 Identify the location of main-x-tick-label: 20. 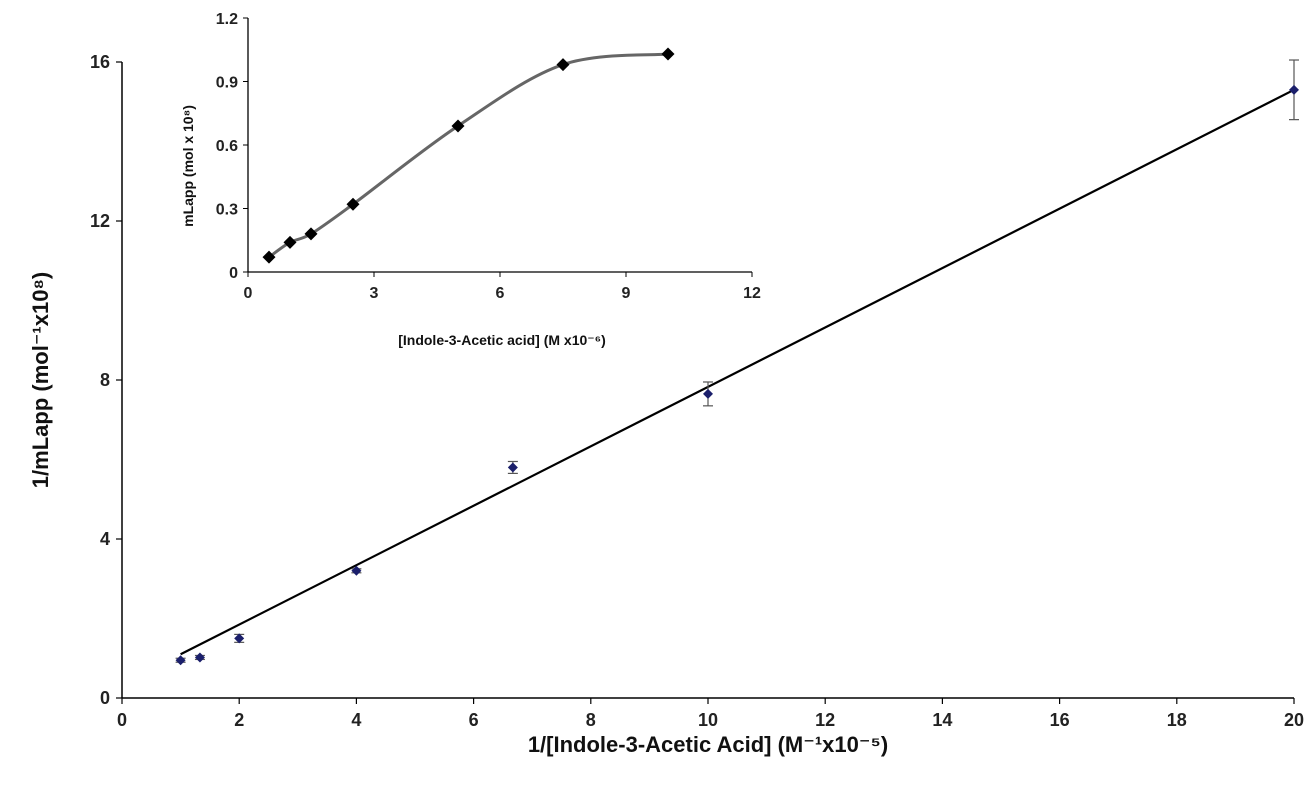
(1294, 720).